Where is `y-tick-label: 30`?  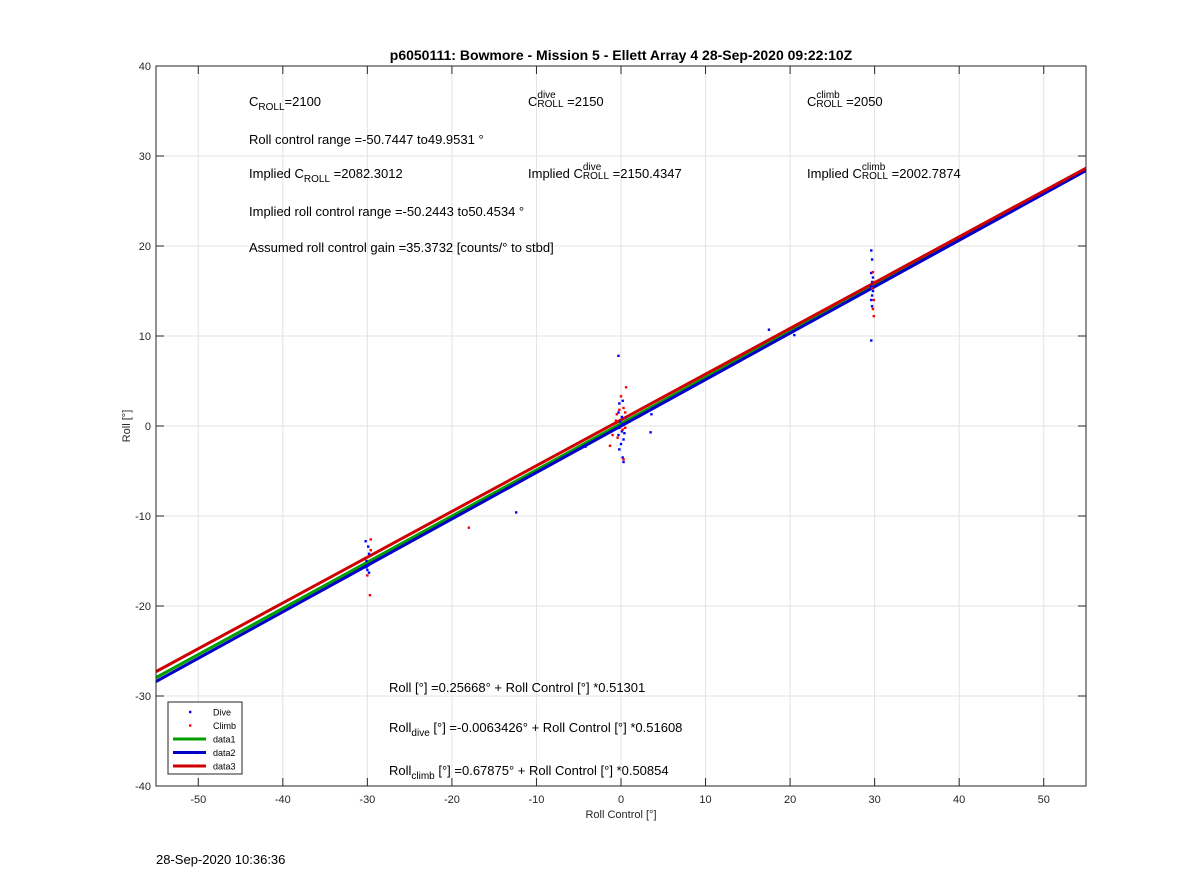 y-tick-label: 30 is located at coordinates (145, 157).